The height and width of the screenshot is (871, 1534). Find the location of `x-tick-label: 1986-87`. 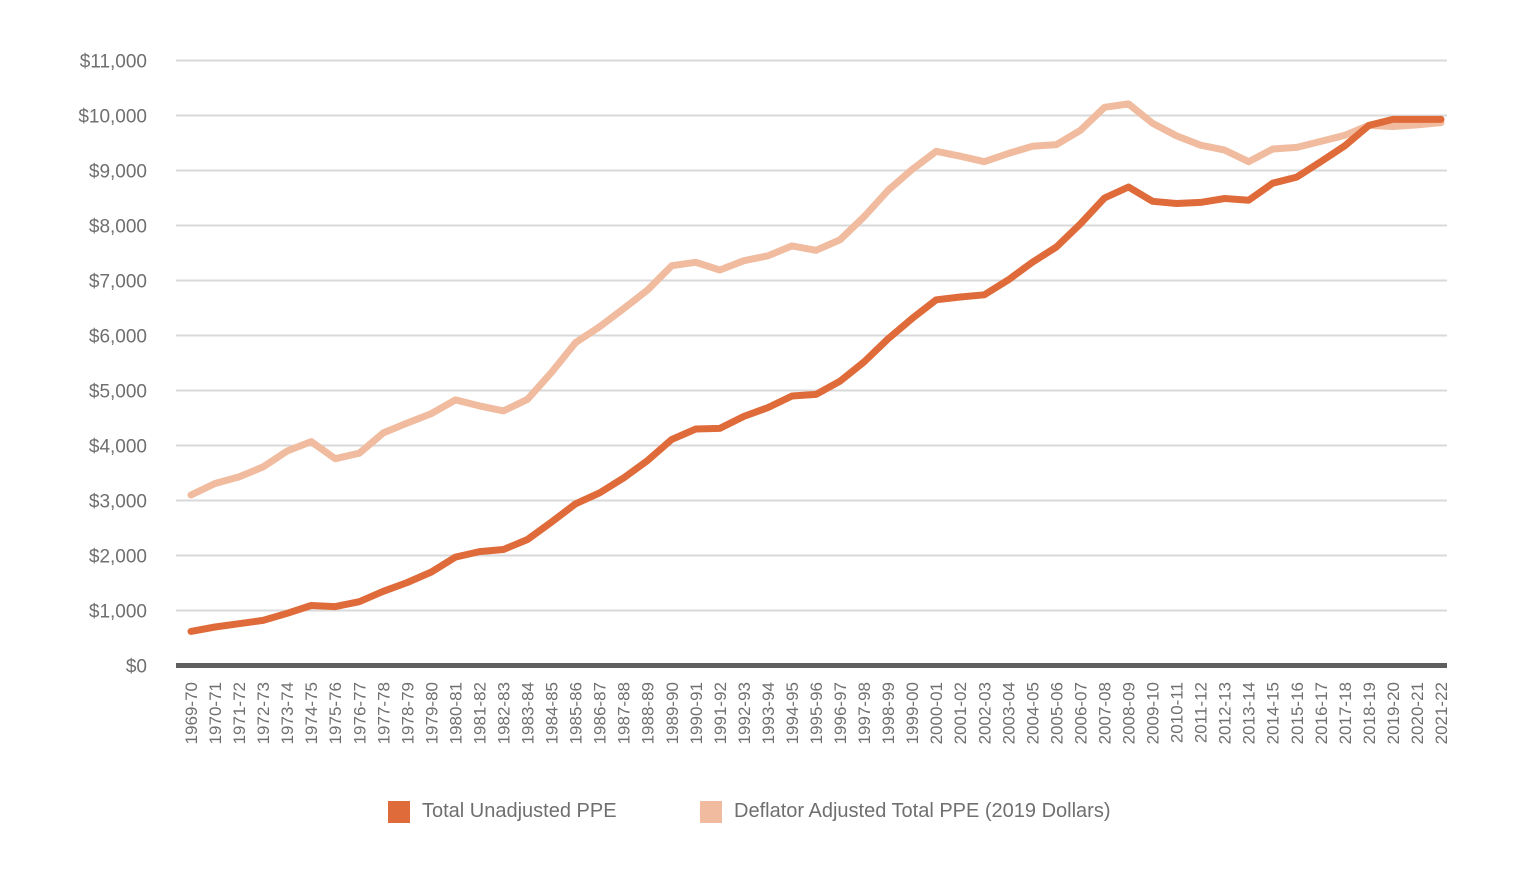

x-tick-label: 1986-87 is located at coordinates (600, 713).